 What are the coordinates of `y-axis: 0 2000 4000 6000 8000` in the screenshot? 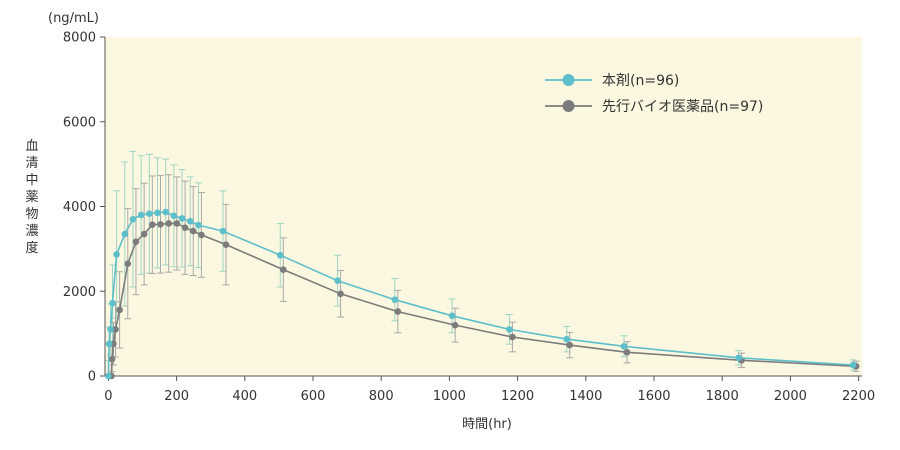 It's located at (84, 208).